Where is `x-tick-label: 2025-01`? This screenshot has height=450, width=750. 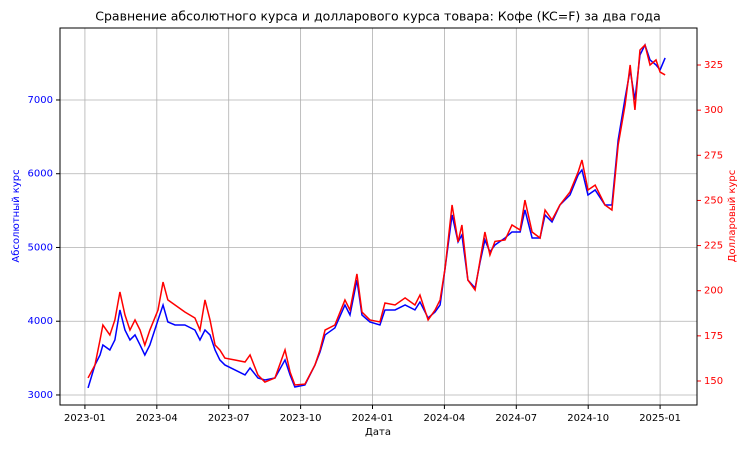
x-tick-label: 2025-01 is located at coordinates (660, 418).